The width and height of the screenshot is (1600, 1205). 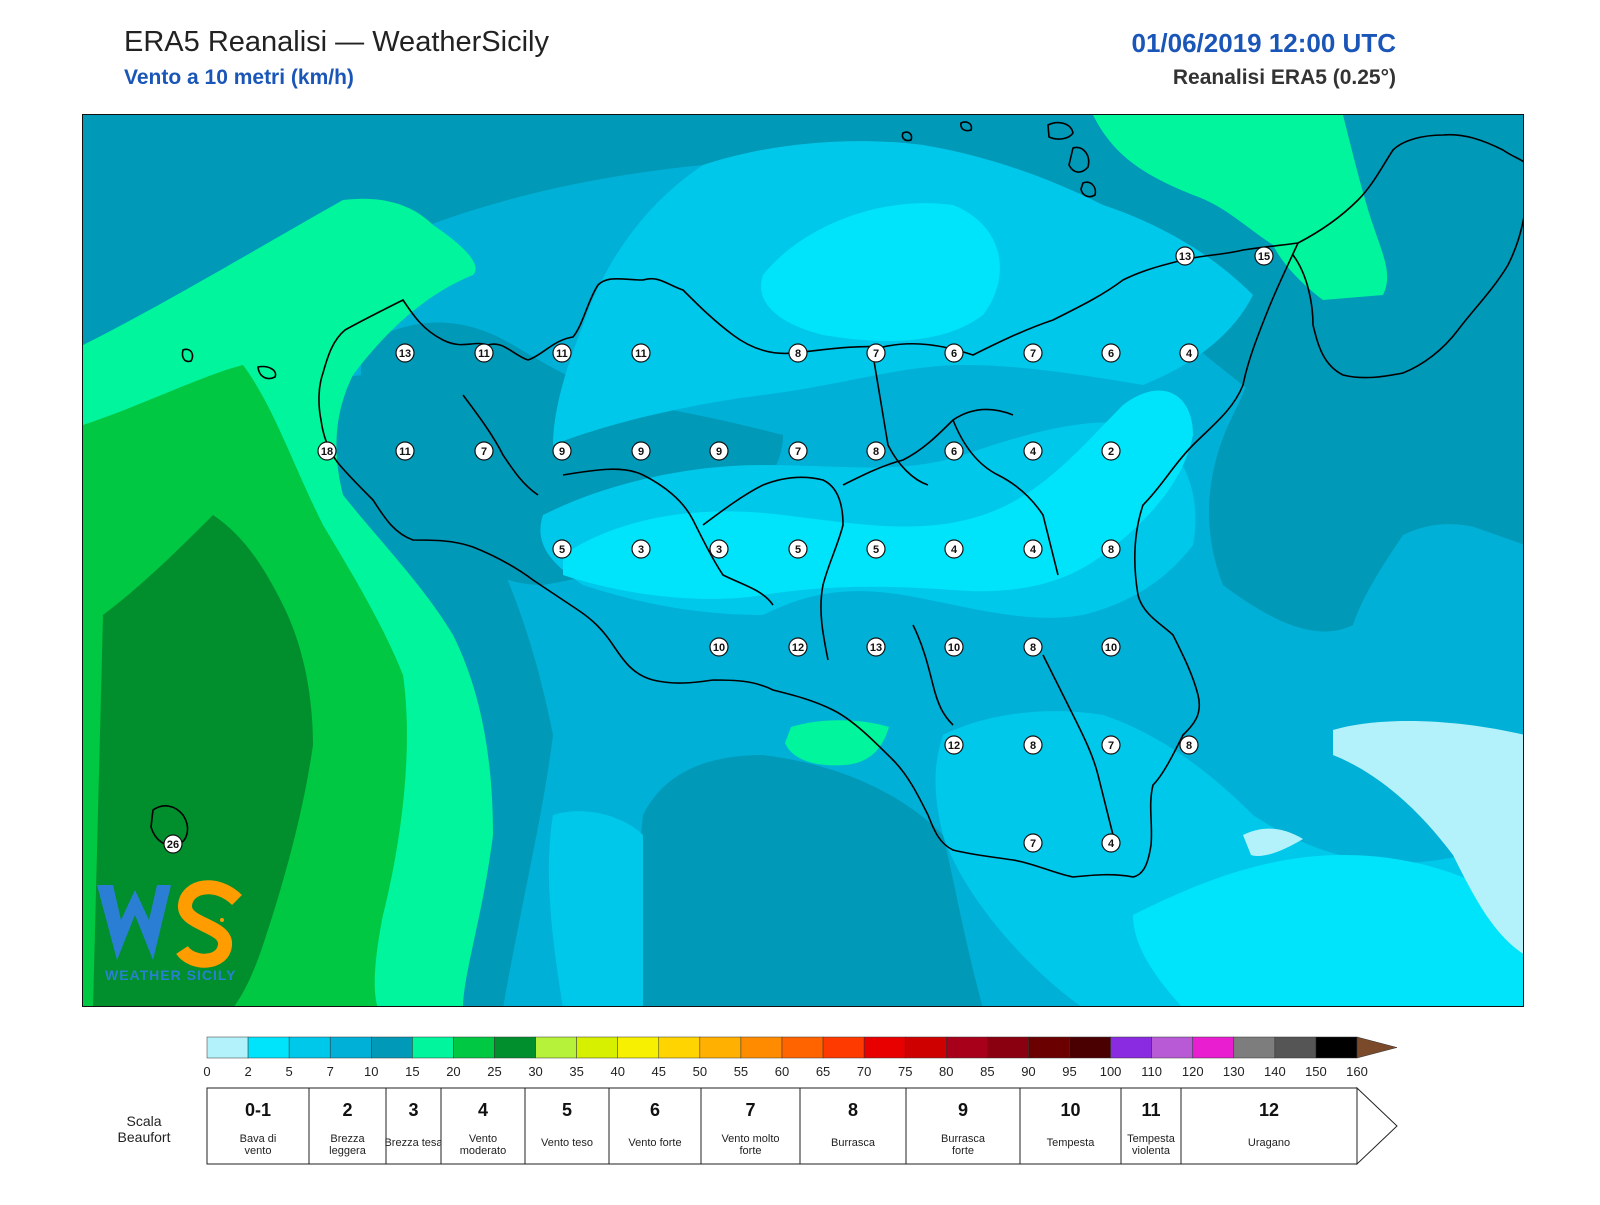 I want to click on station-value: 26, so click(x=173, y=845).